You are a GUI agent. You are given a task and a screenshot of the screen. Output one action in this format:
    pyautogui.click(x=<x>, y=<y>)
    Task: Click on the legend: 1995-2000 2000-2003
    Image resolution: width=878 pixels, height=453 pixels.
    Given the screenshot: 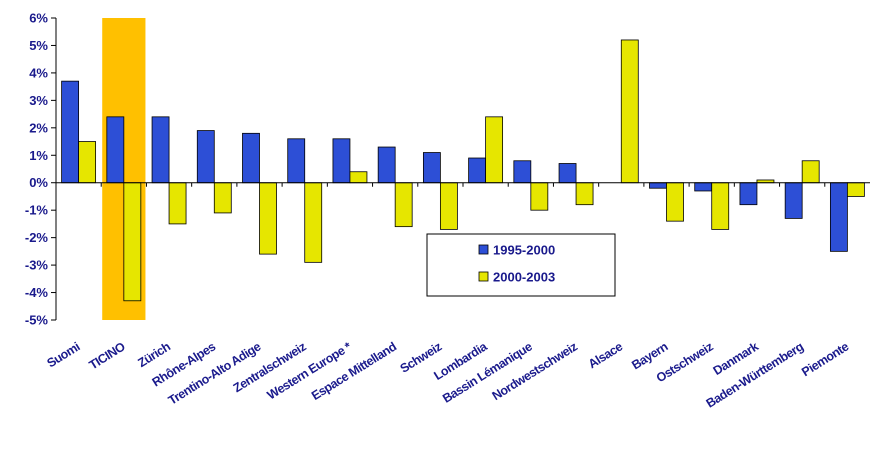 What is the action you would take?
    pyautogui.click(x=521, y=265)
    